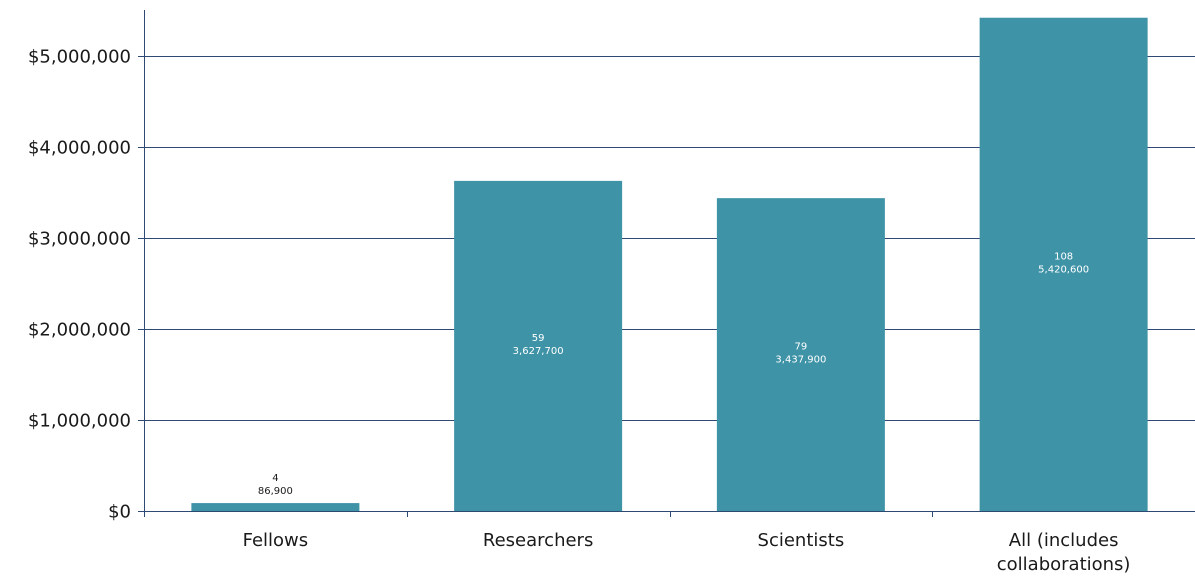 Image resolution: width=1195 pixels, height=577 pixels. I want to click on x-tick-label: All (includes, so click(1064, 540).